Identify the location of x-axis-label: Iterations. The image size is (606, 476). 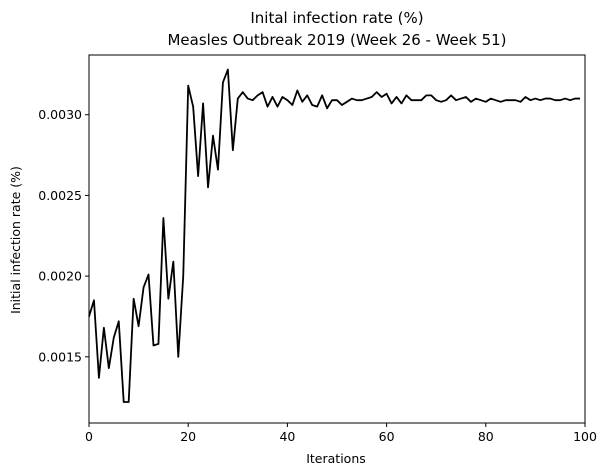
(336, 458).